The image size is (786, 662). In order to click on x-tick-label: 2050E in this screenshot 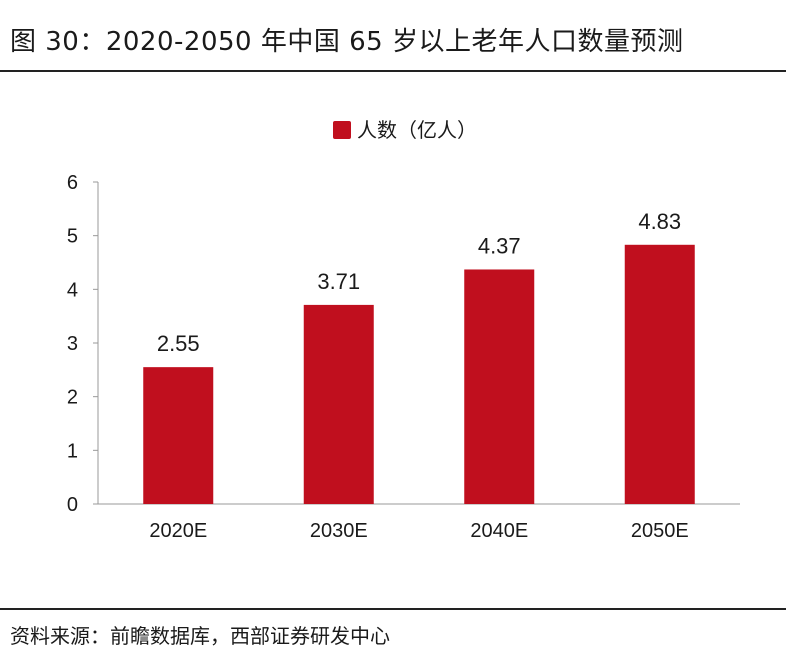, I will do `click(660, 531)`.